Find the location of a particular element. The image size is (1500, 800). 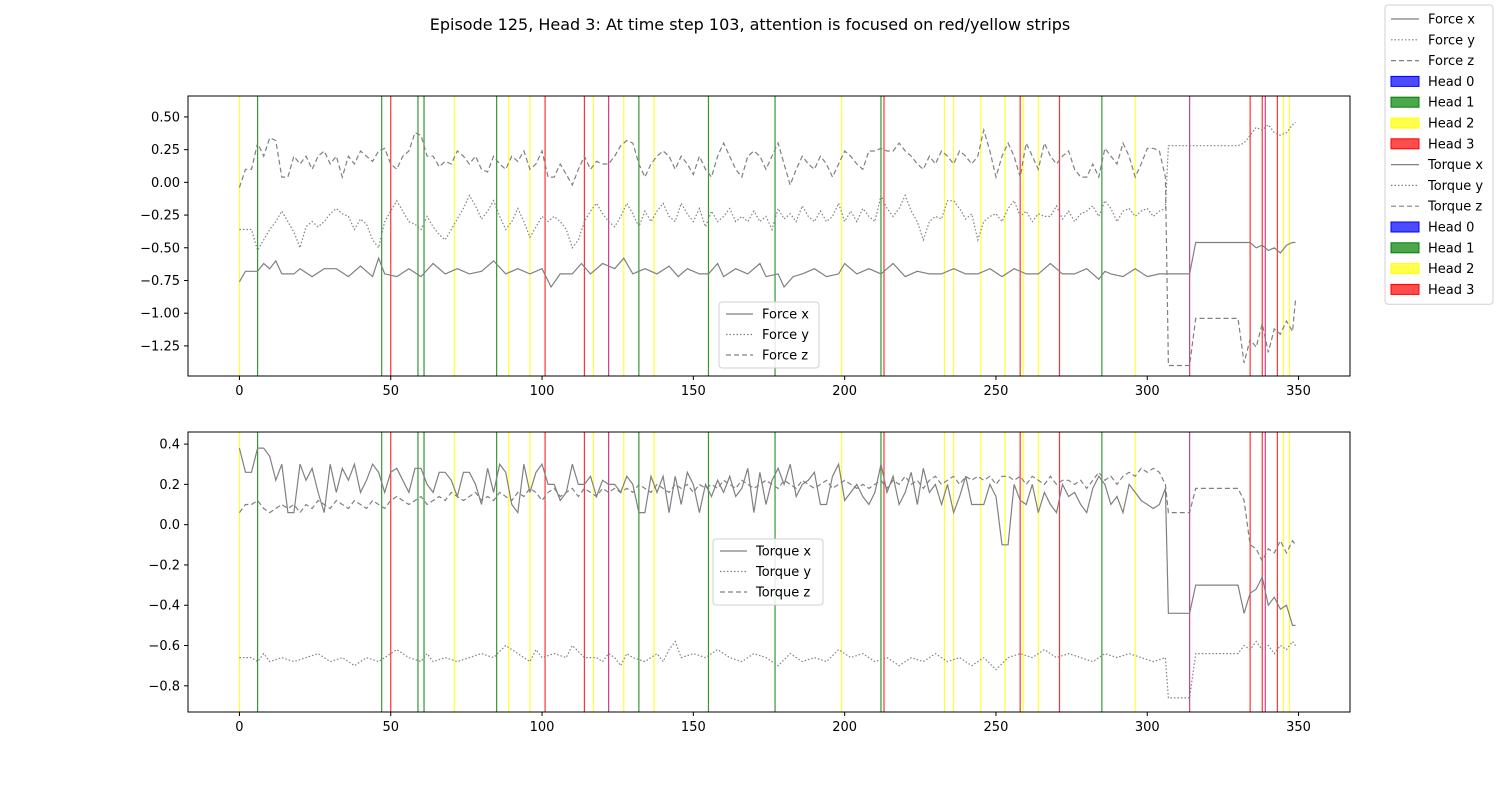

y-tick-label: −0.8 is located at coordinates (164, 686).